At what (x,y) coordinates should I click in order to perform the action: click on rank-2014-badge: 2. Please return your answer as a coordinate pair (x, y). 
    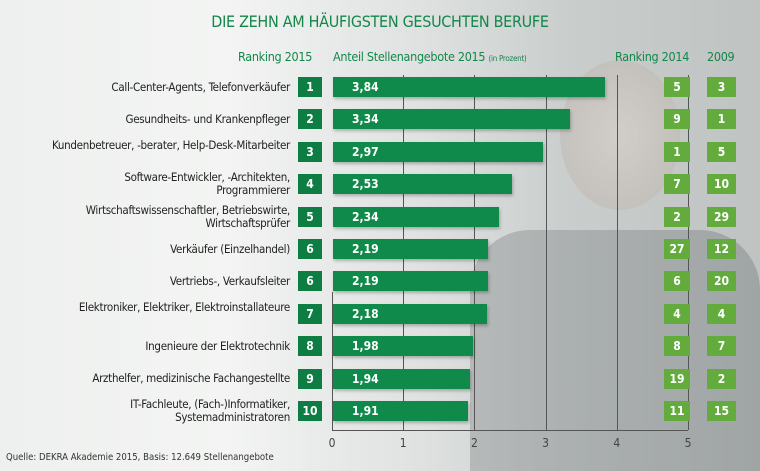
    Looking at the image, I should click on (677, 216).